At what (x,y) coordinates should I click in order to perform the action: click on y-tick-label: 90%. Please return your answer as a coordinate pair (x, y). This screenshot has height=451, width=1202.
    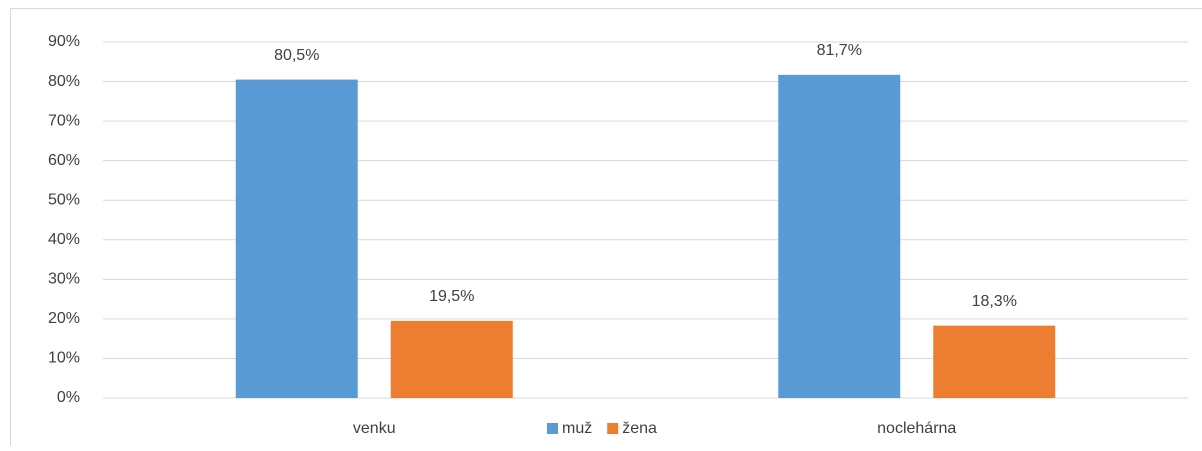
    Looking at the image, I should click on (64, 41).